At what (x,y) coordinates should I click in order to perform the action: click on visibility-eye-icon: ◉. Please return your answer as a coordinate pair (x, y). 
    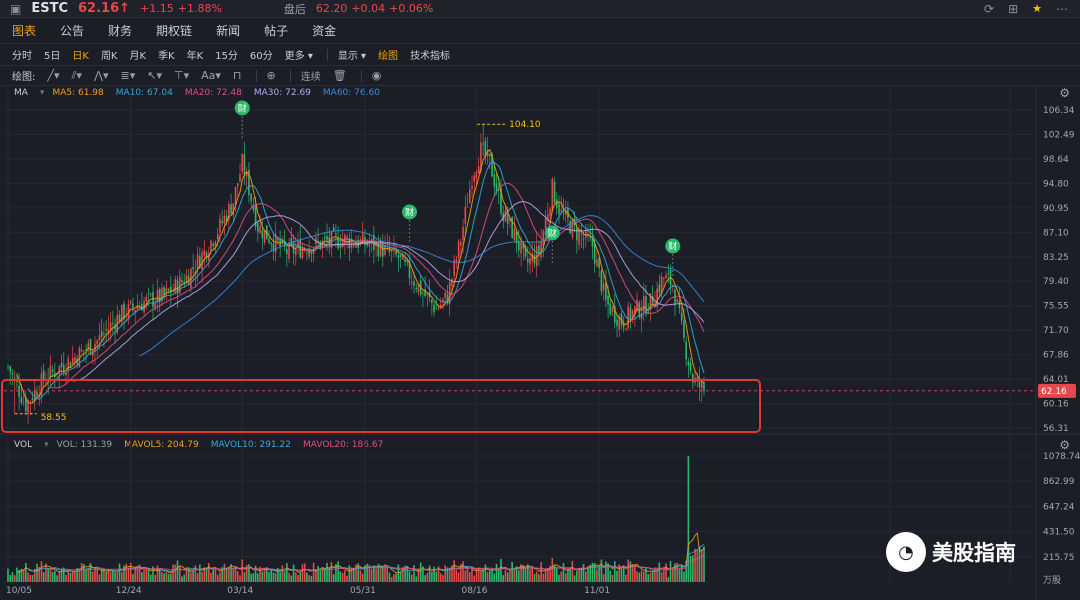
    Looking at the image, I should click on (376, 75).